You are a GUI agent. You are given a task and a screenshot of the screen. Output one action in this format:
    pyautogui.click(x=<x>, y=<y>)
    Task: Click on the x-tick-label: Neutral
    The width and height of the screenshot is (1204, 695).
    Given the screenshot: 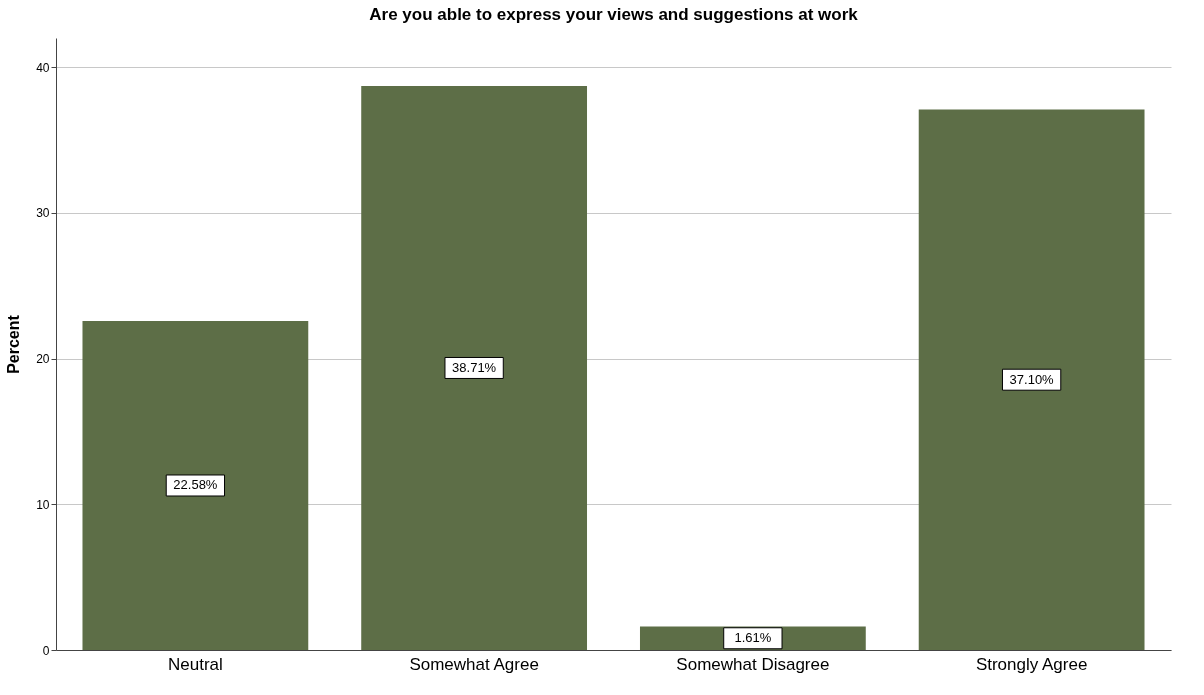 What is the action you would take?
    pyautogui.click(x=195, y=664)
    